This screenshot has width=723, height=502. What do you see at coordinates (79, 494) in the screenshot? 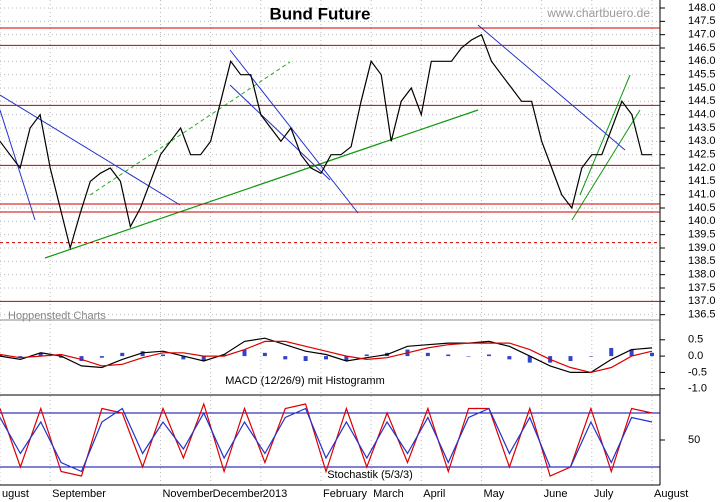
I see `x-tick-label: September` at bounding box center [79, 494].